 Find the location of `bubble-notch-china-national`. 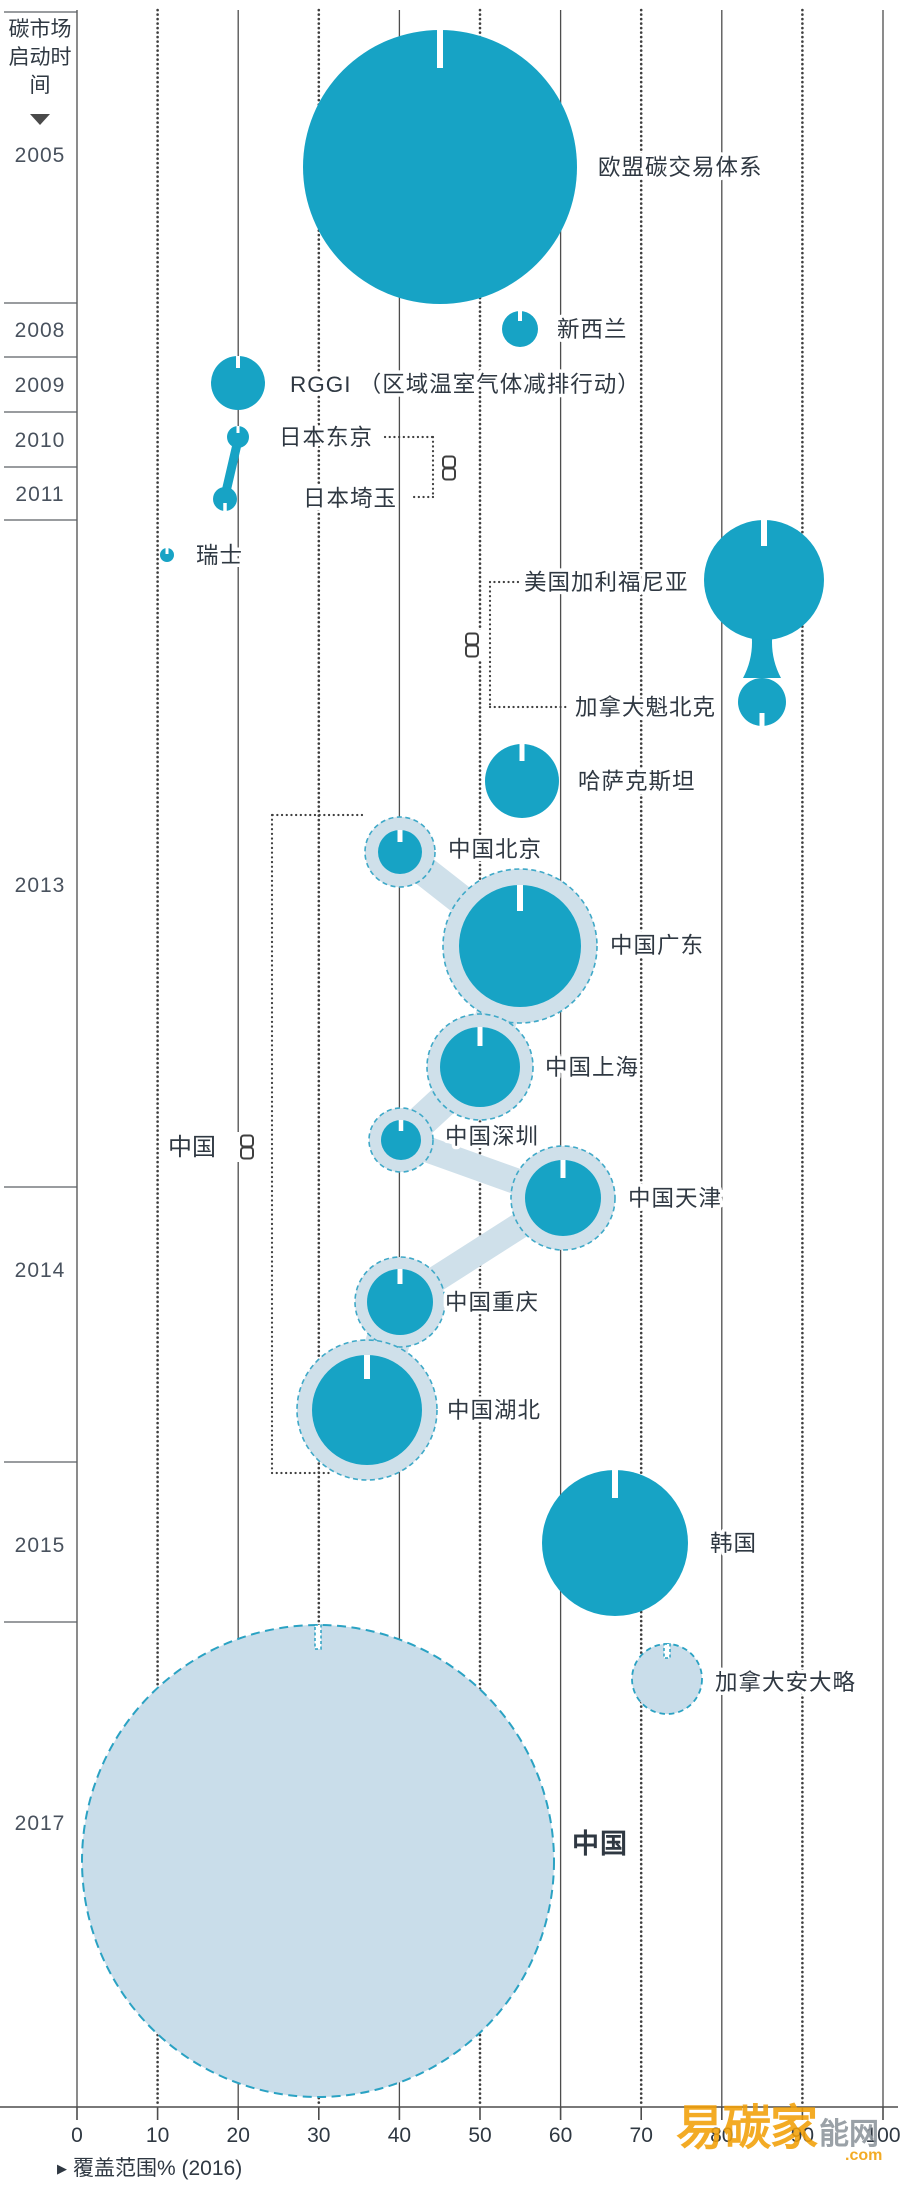

bubble-notch-china-national is located at coordinates (318, 1637).